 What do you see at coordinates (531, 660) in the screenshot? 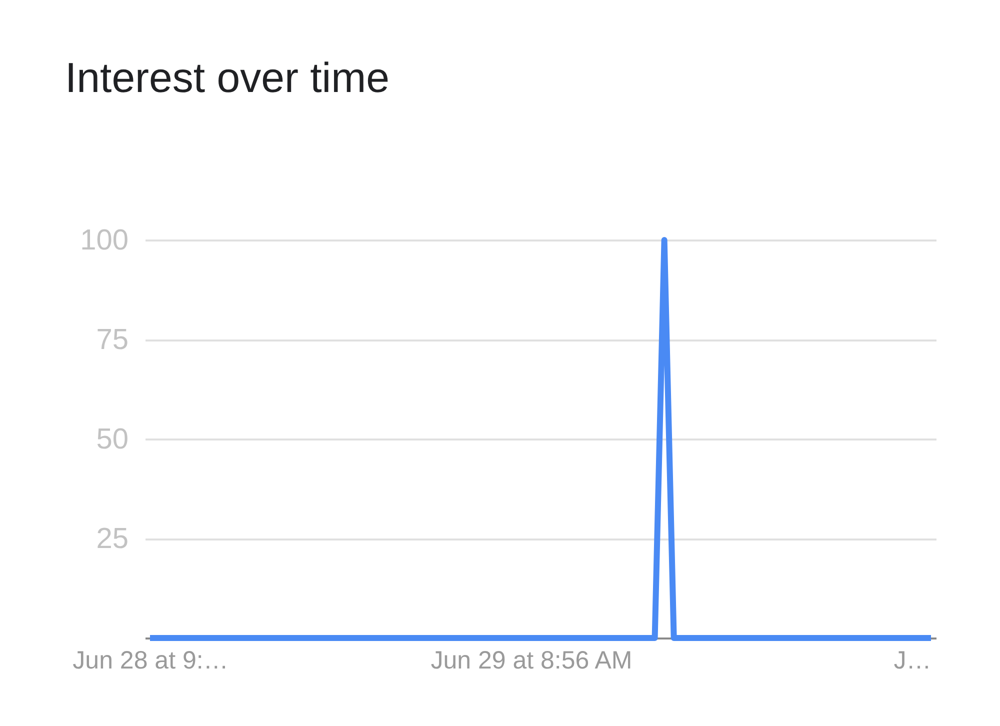
I see `x-tick-label: Jun 29 at 8:56 AM` at bounding box center [531, 660].